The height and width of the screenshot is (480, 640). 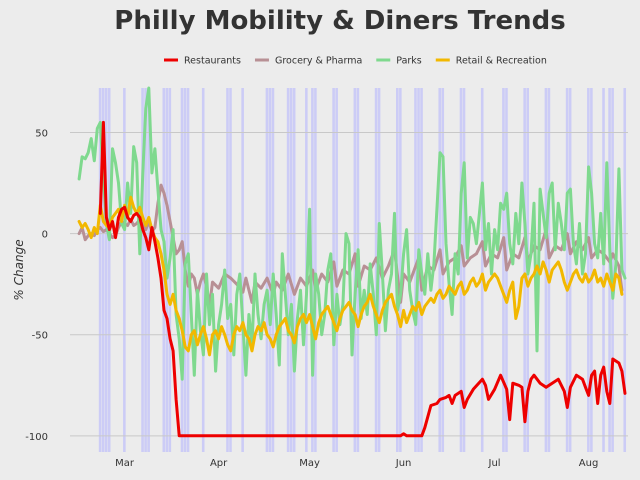 What do you see at coordinates (45, 235) in the screenshot?
I see `y-tick-label: 0` at bounding box center [45, 235].